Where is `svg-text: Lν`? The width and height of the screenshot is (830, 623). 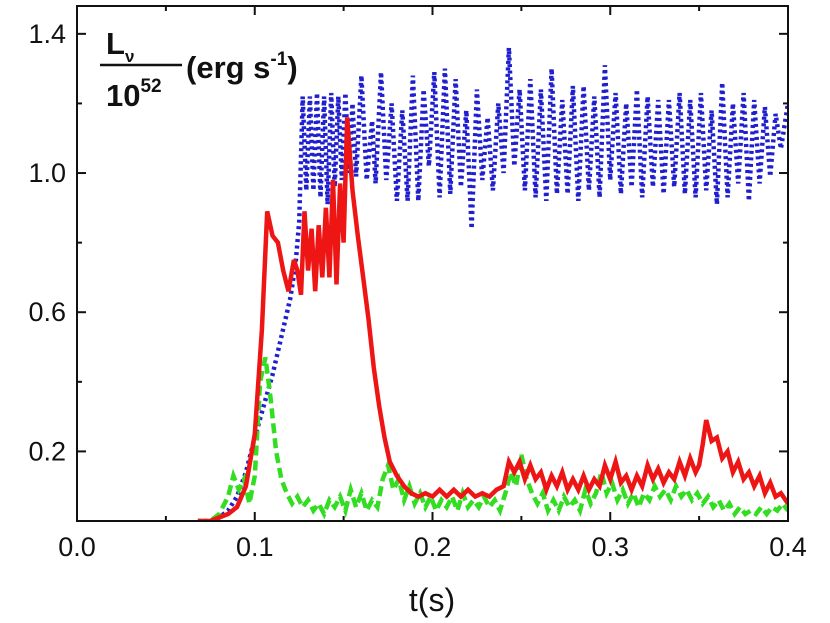 svg-text: Lν is located at coordinates (120, 46).